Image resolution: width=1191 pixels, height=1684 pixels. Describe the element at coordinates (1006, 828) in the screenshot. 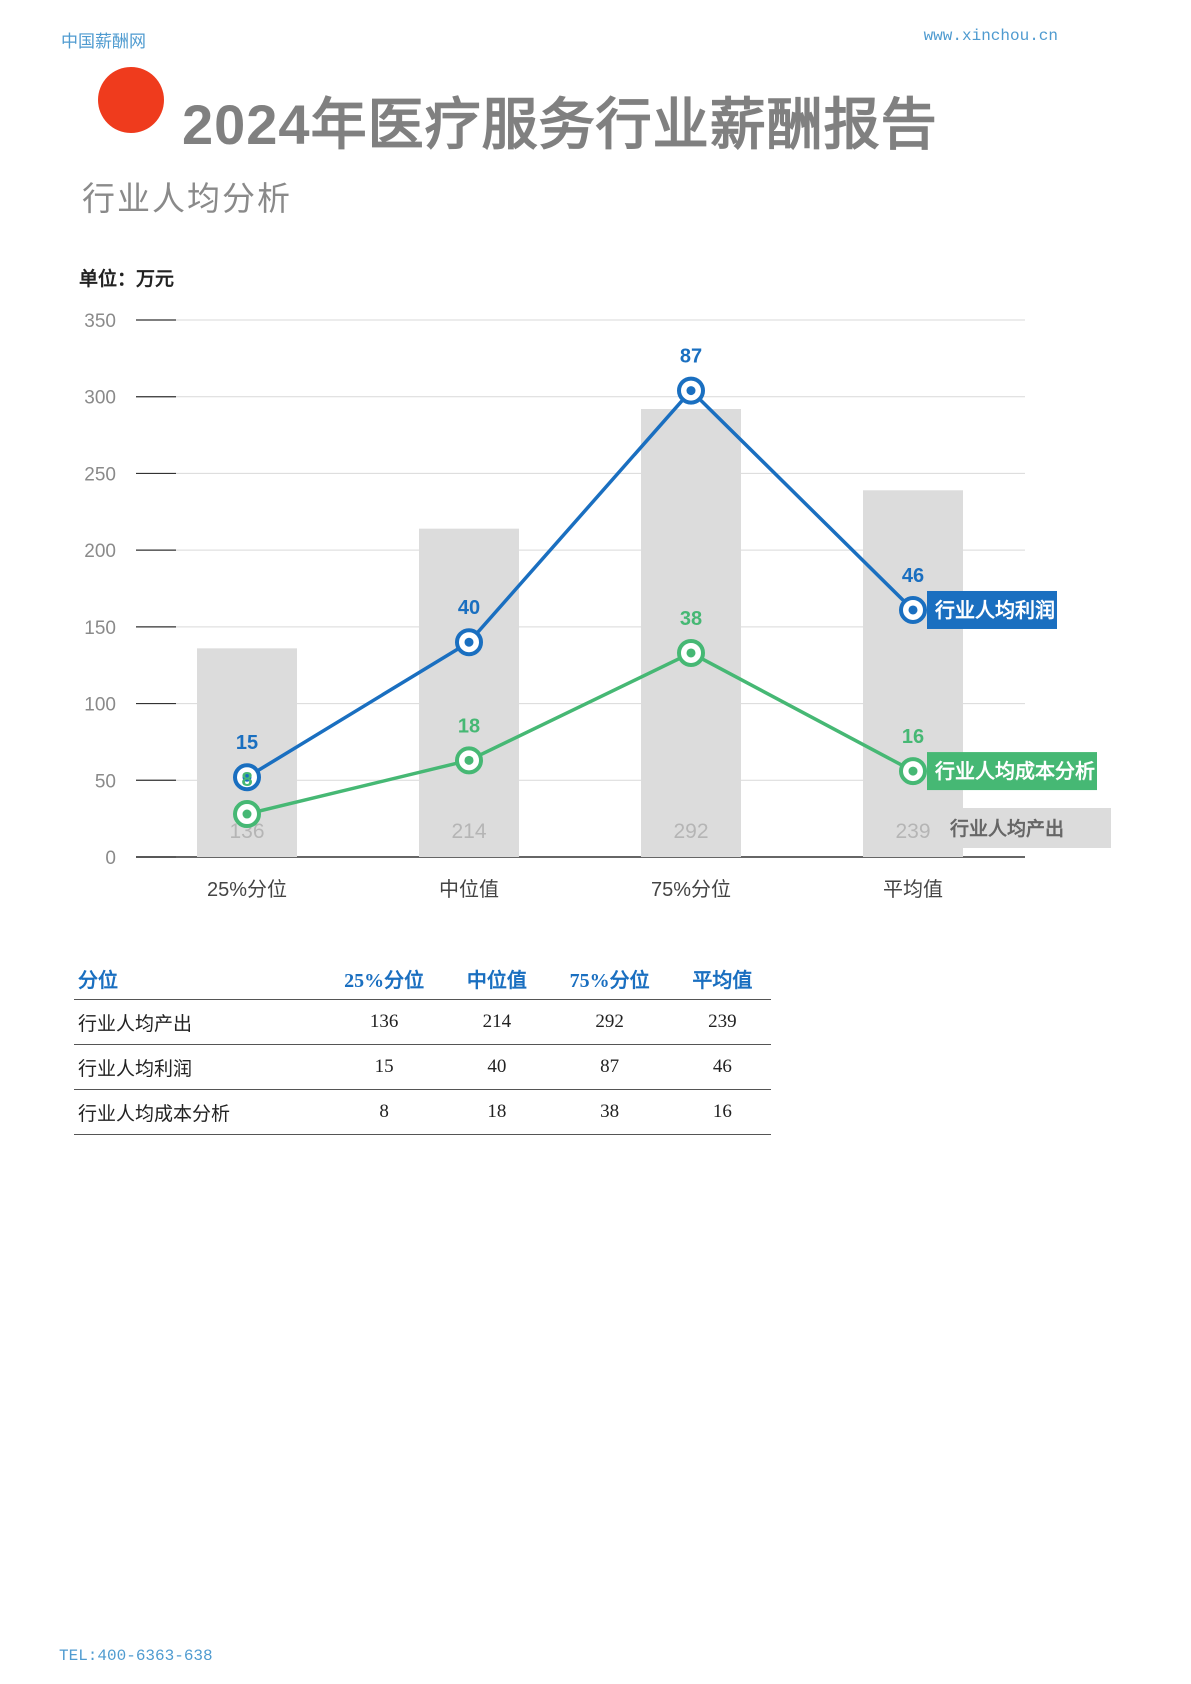

I see `legend-label: 行业人均产出` at that location.